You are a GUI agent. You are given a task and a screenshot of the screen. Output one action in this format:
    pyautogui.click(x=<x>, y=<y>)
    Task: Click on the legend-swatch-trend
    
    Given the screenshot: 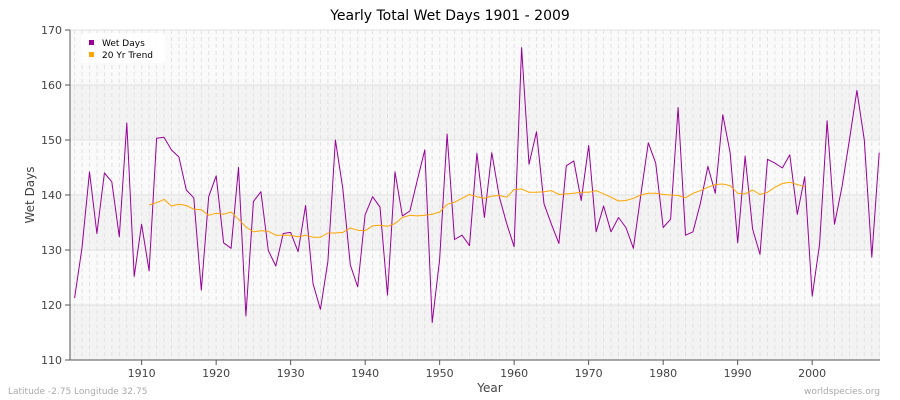 What is the action you would take?
    pyautogui.click(x=91, y=54)
    